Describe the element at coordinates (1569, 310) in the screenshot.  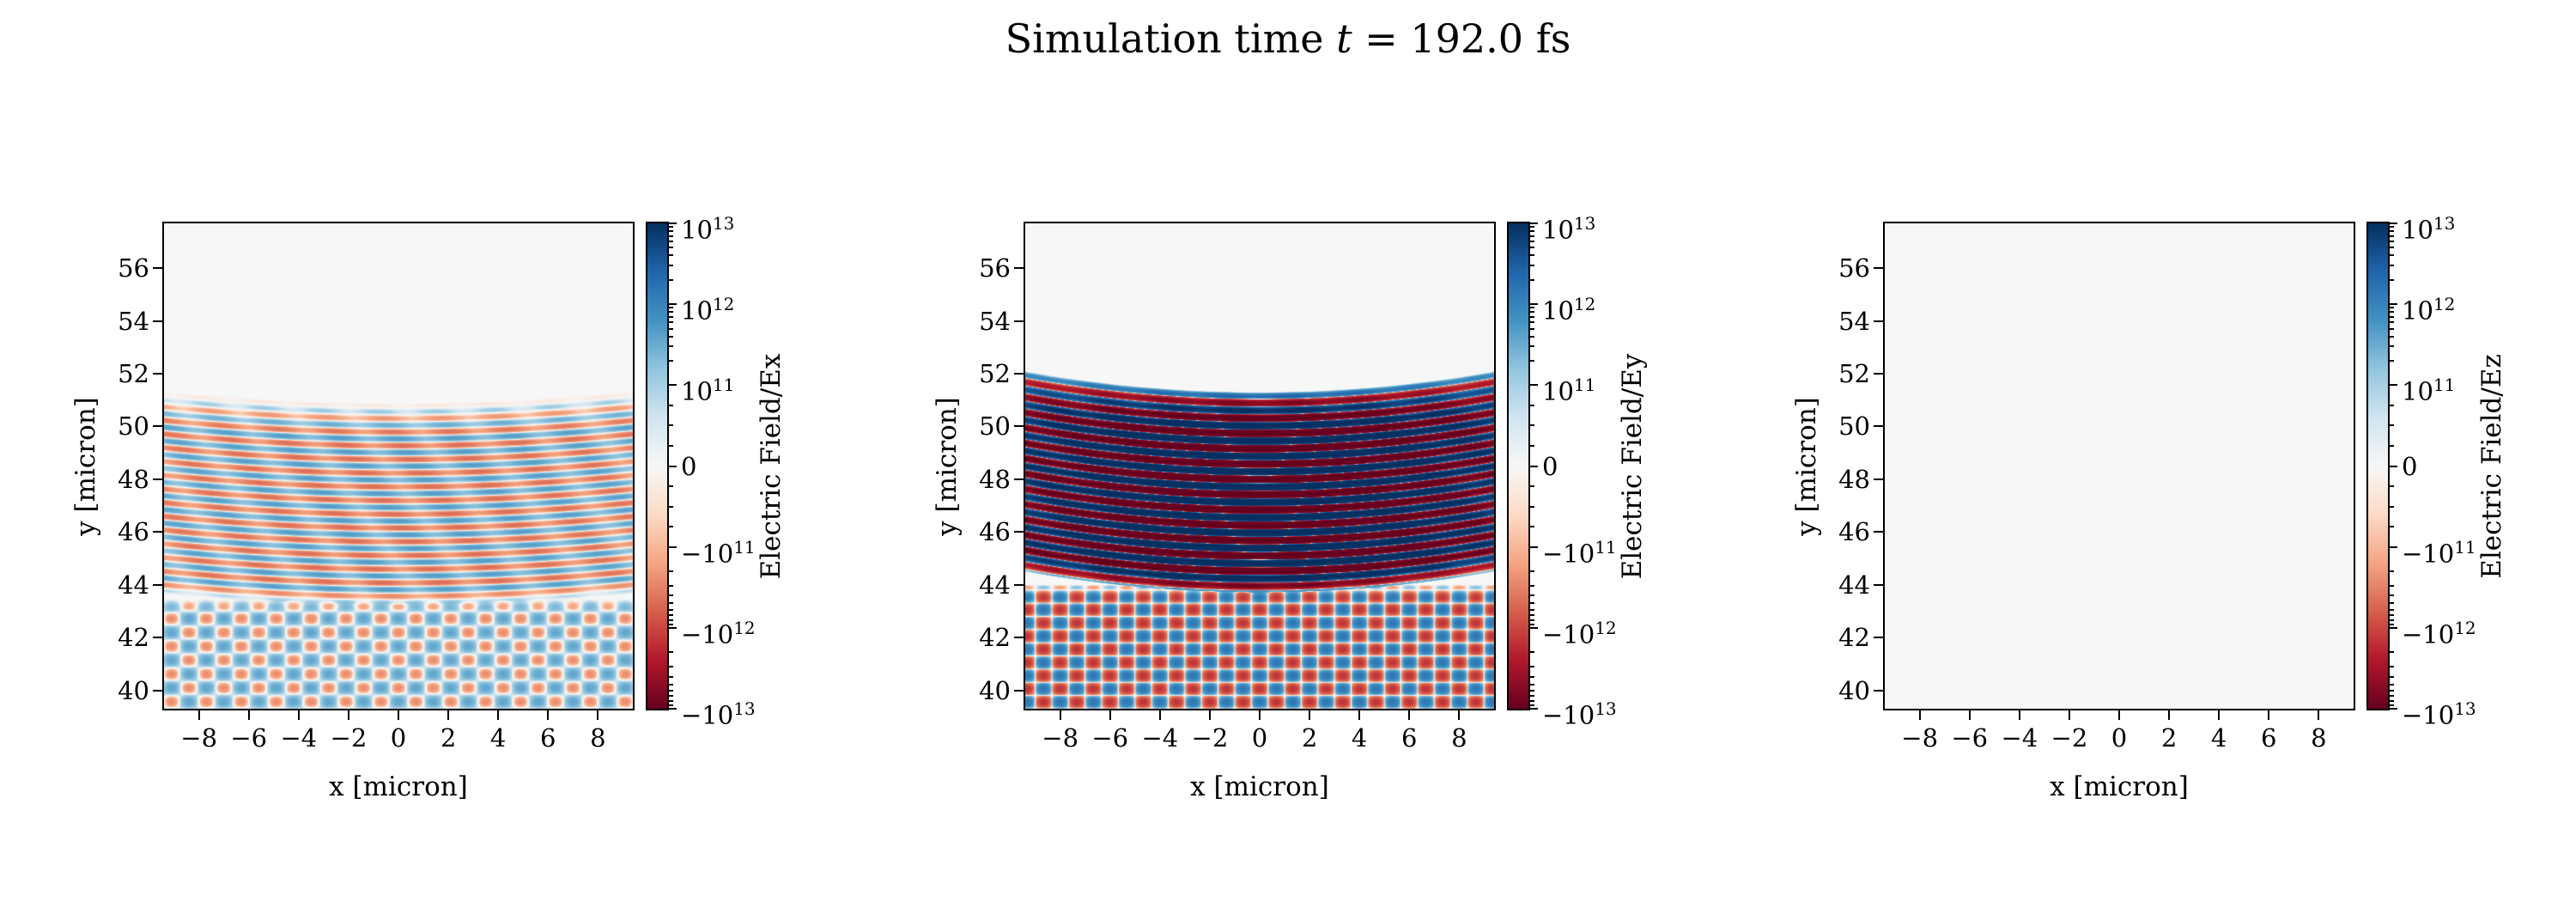
I see `colorbar-tick-label: 1012` at that location.